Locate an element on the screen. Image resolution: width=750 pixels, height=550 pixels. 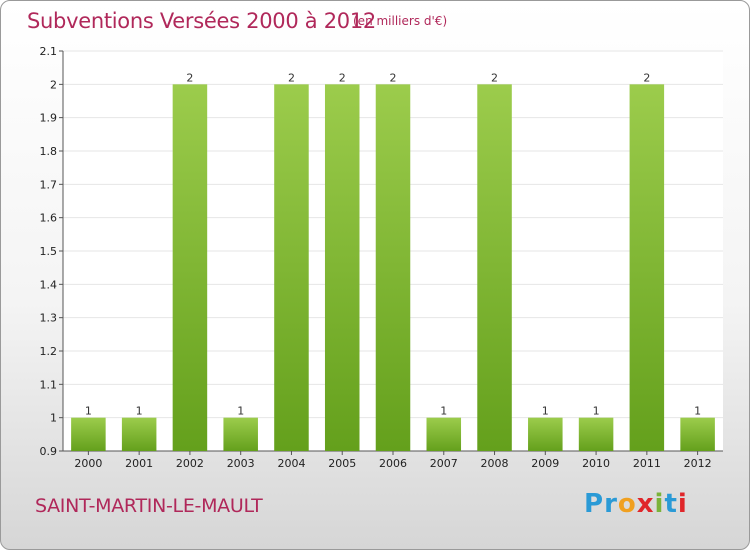
brand-letter: t is located at coordinates (671, 504).